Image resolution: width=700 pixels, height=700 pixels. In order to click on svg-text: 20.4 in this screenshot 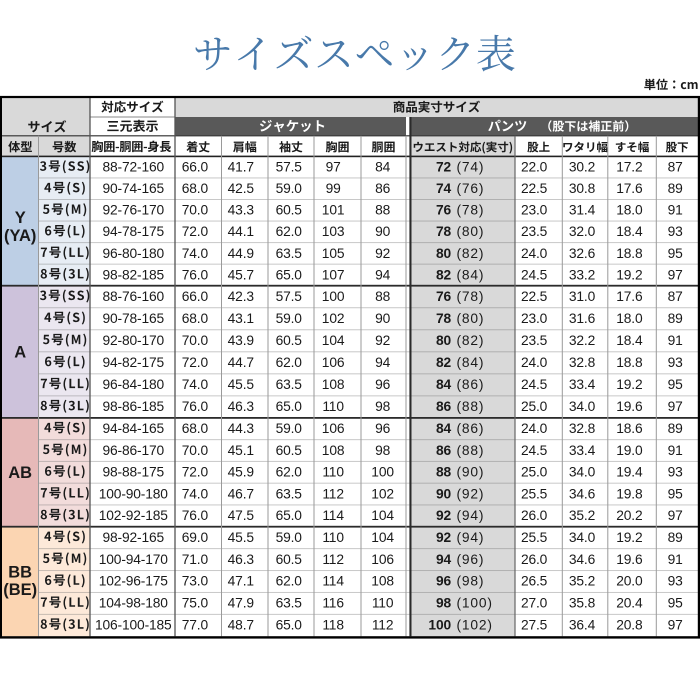, I will do `click(629, 603)`.